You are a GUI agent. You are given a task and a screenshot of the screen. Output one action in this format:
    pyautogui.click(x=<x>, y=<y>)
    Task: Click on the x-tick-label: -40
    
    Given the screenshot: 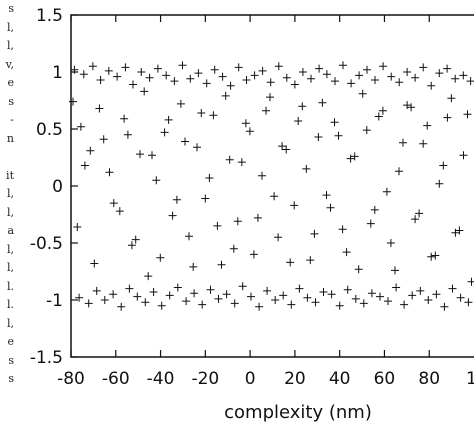 What is the action you would take?
    pyautogui.click(x=161, y=379)
    